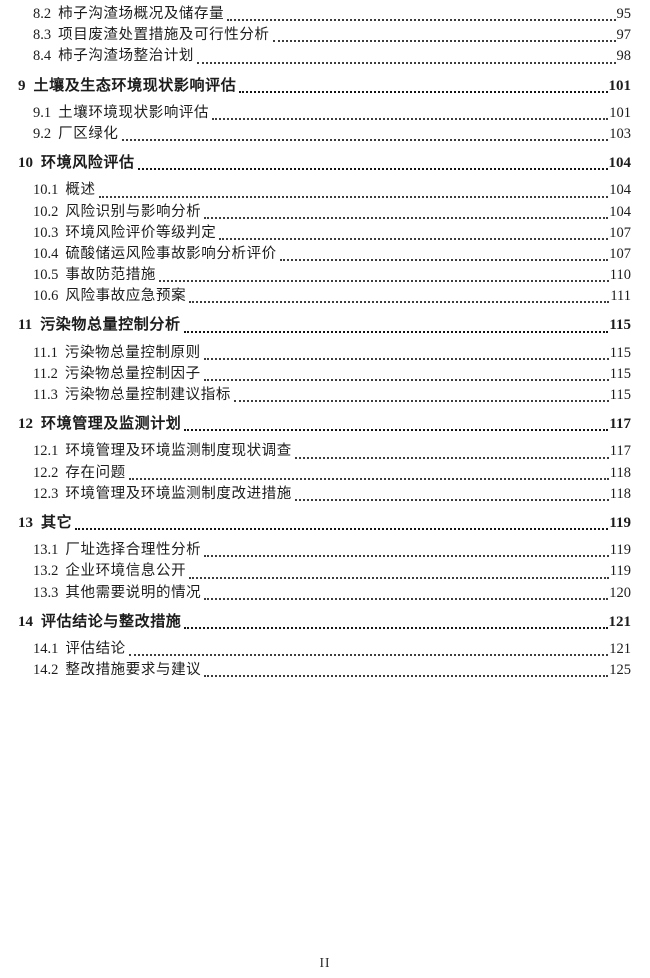 The image size is (650, 978). I want to click on toc-entry-page: 118, so click(620, 493).